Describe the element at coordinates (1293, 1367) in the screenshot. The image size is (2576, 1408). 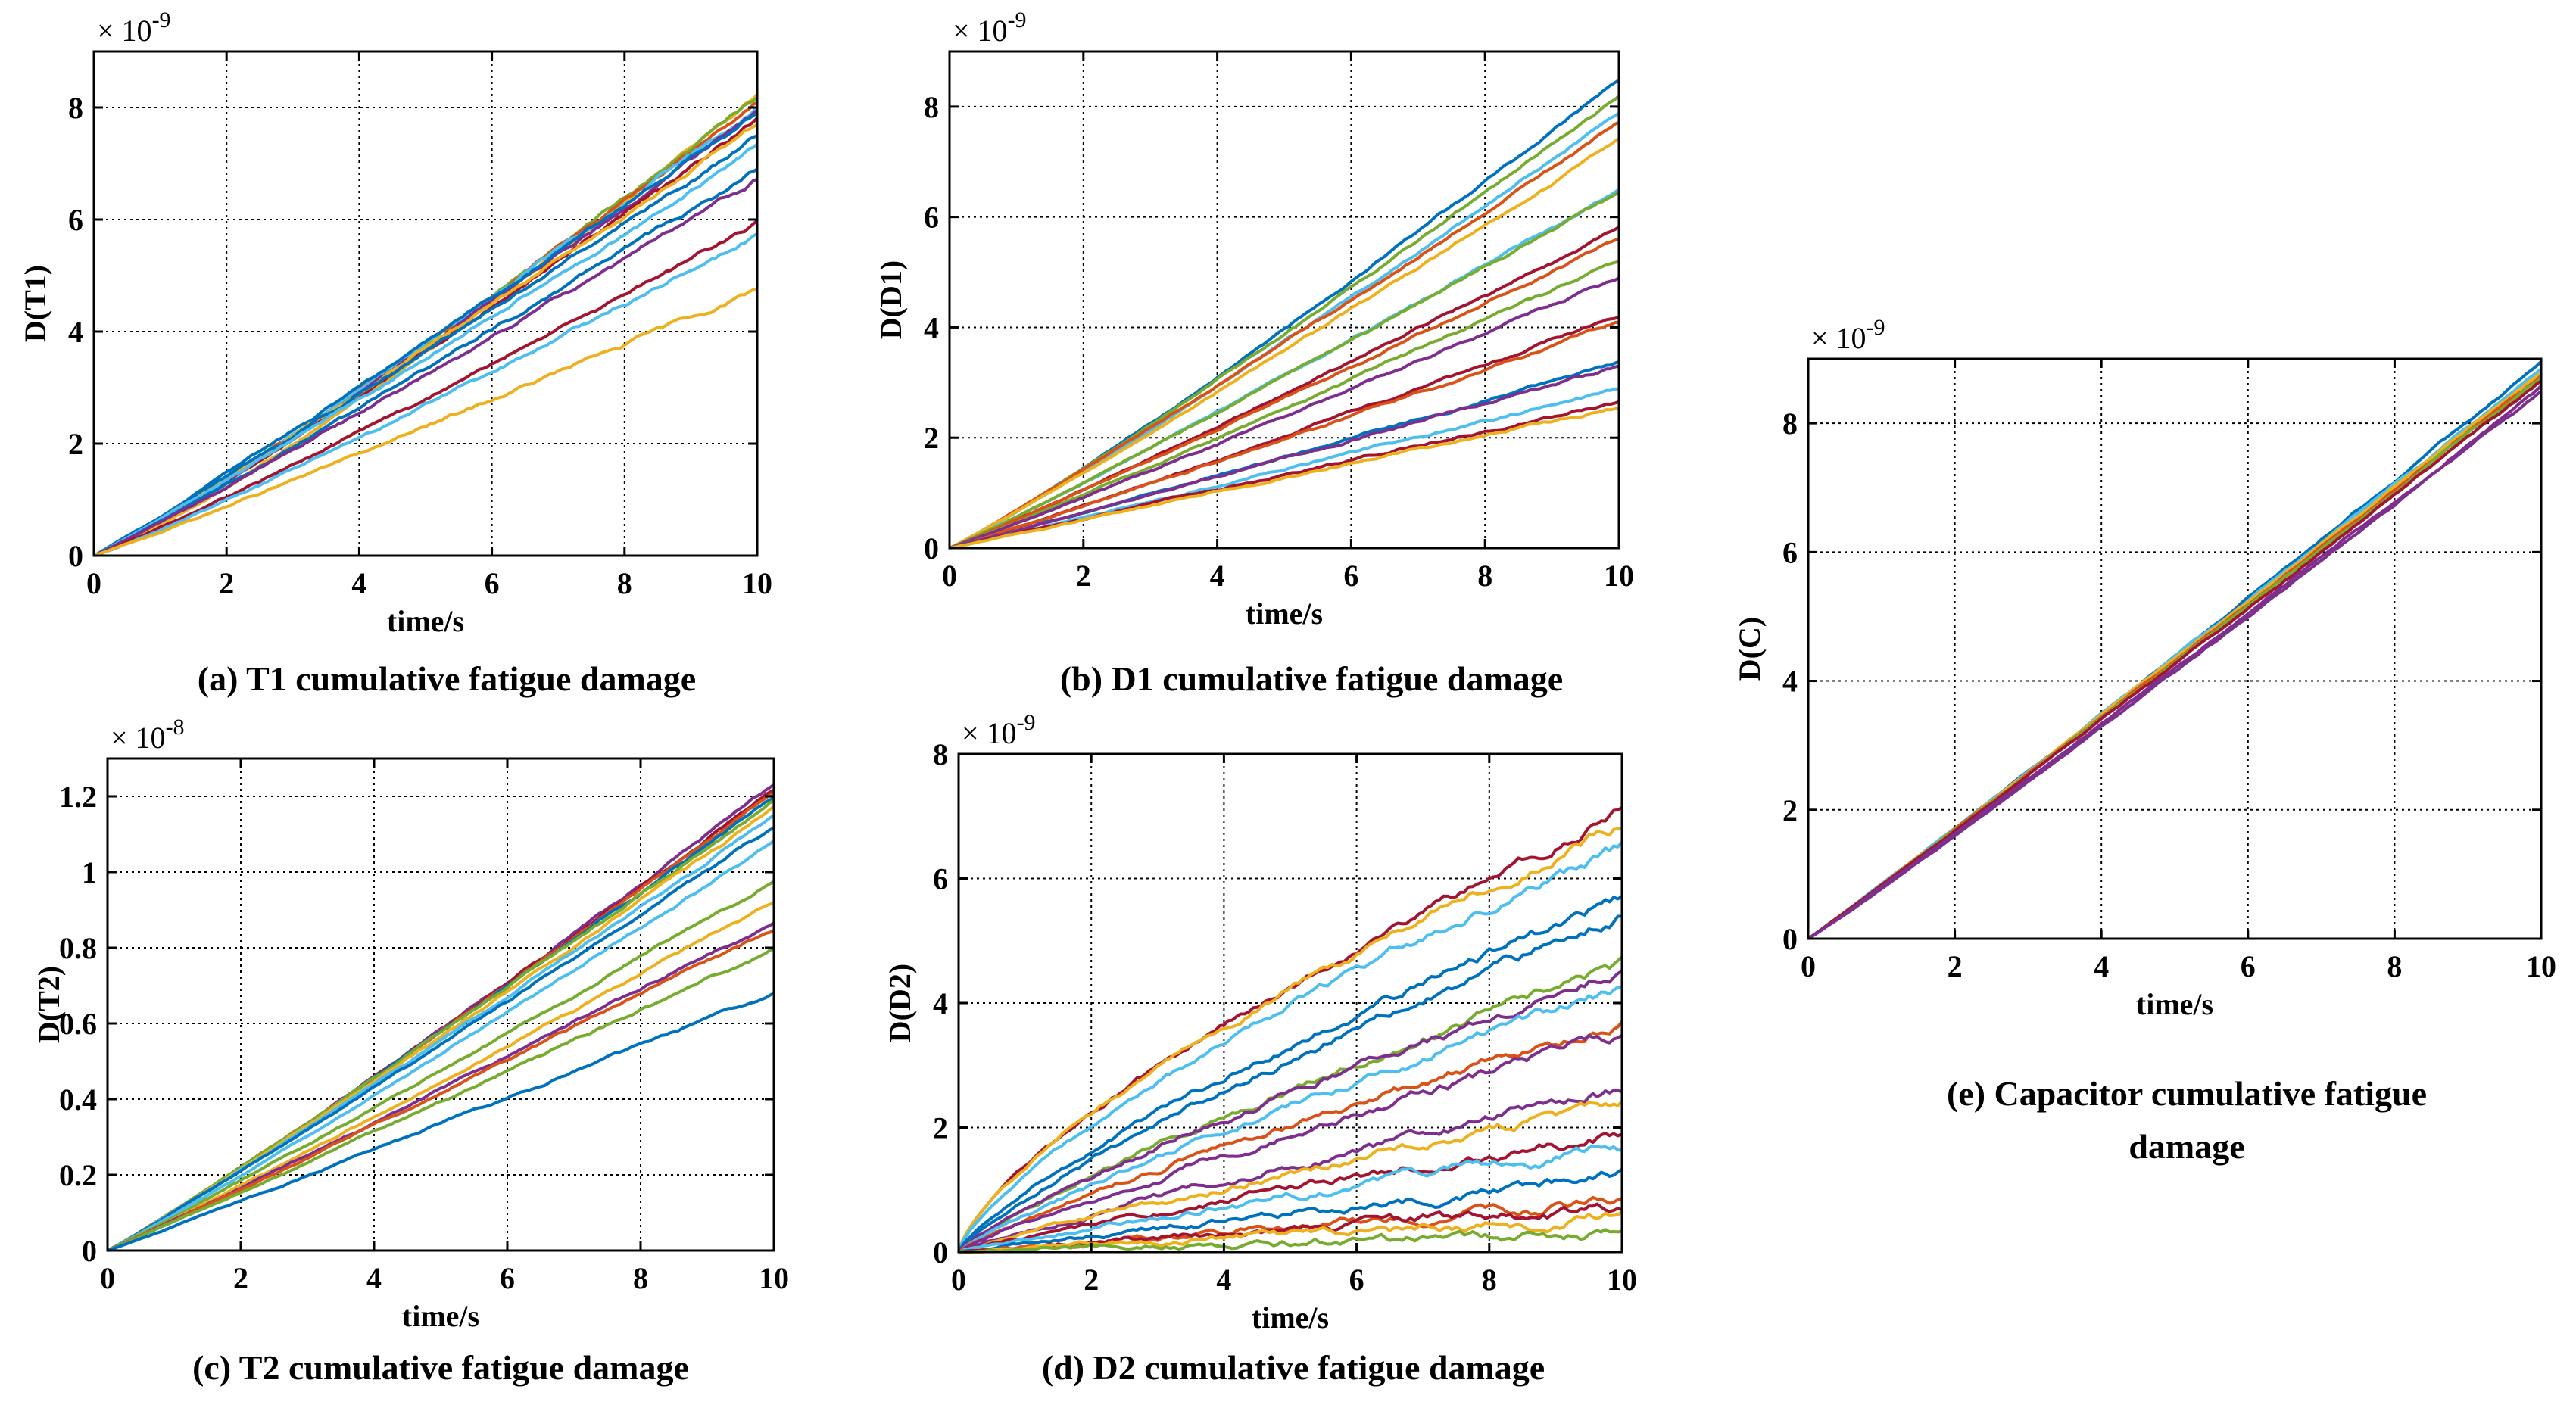
I see `panel-caption: (d) D2 cumulative fatigue damage` at that location.